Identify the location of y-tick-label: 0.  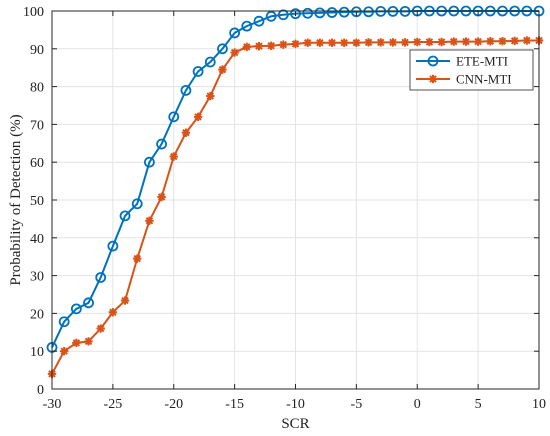
(40, 390).